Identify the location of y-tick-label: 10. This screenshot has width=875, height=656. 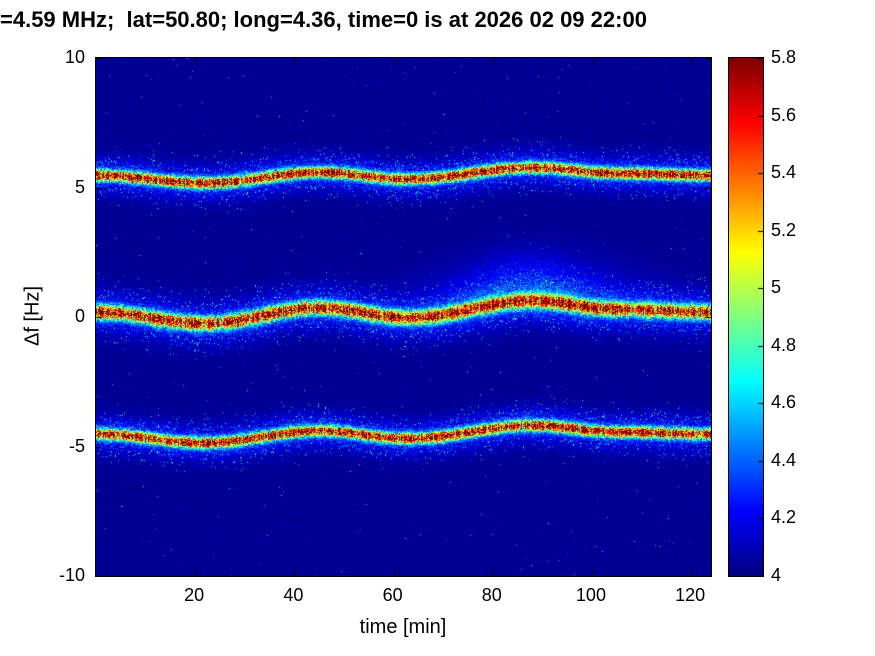
(74, 57).